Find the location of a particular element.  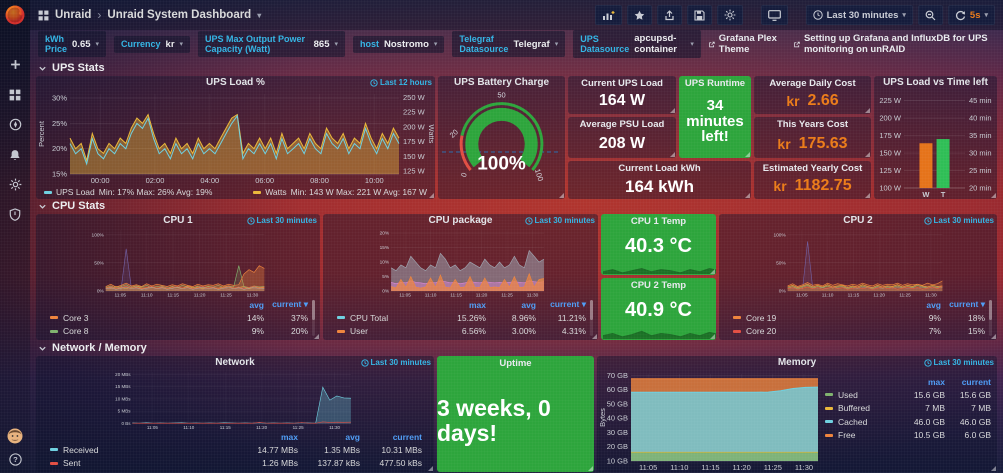

legend-col-header: current is located at coordinates (407, 436).